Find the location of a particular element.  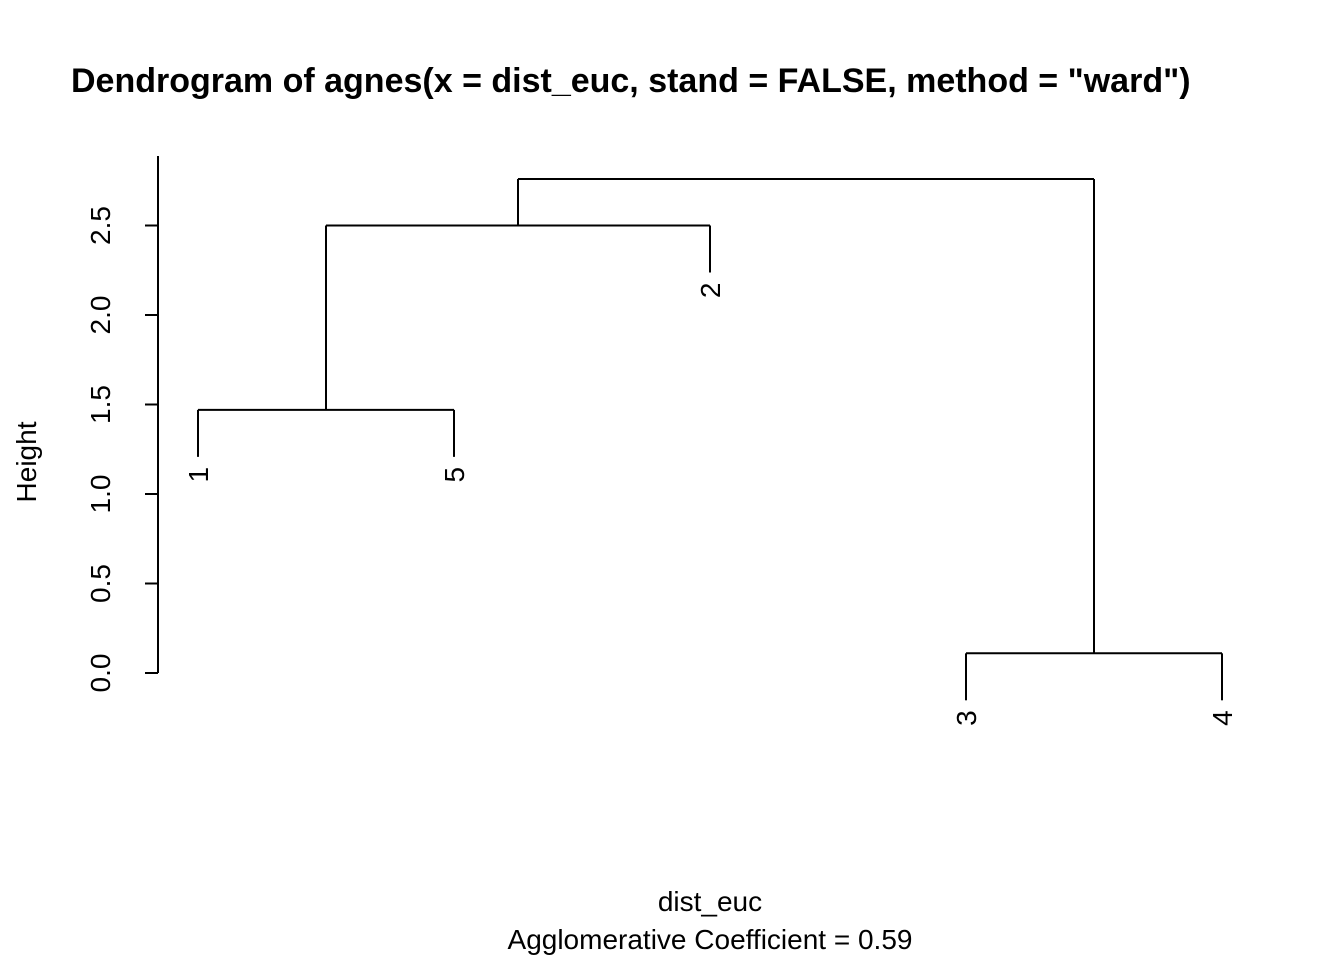

agglomerative-coefficient: Agglomerative Coefficient = 0.59 is located at coordinates (710, 939).